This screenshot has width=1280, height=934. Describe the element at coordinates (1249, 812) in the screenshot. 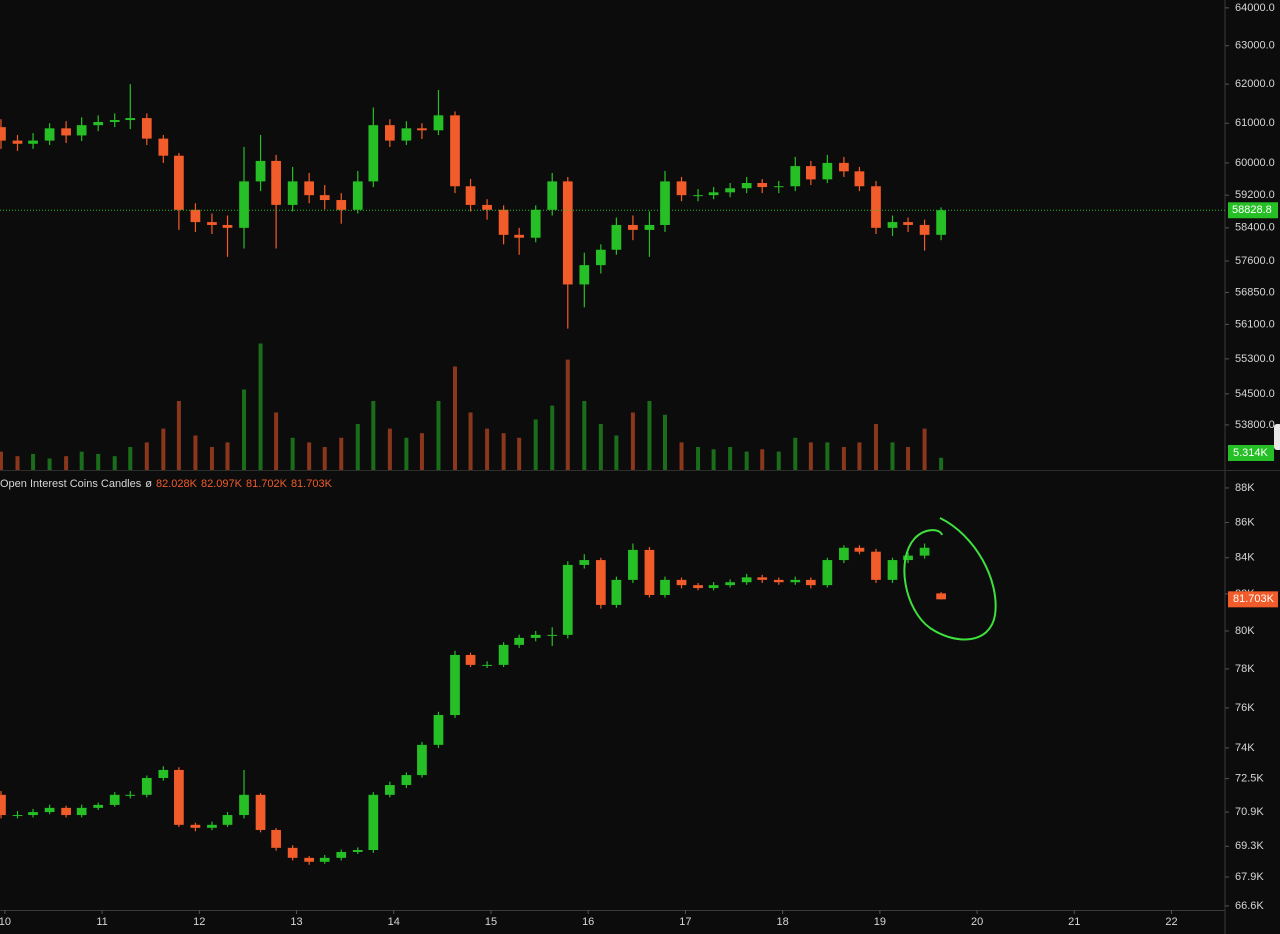

I see `y-tick-label: 70.9K` at that location.